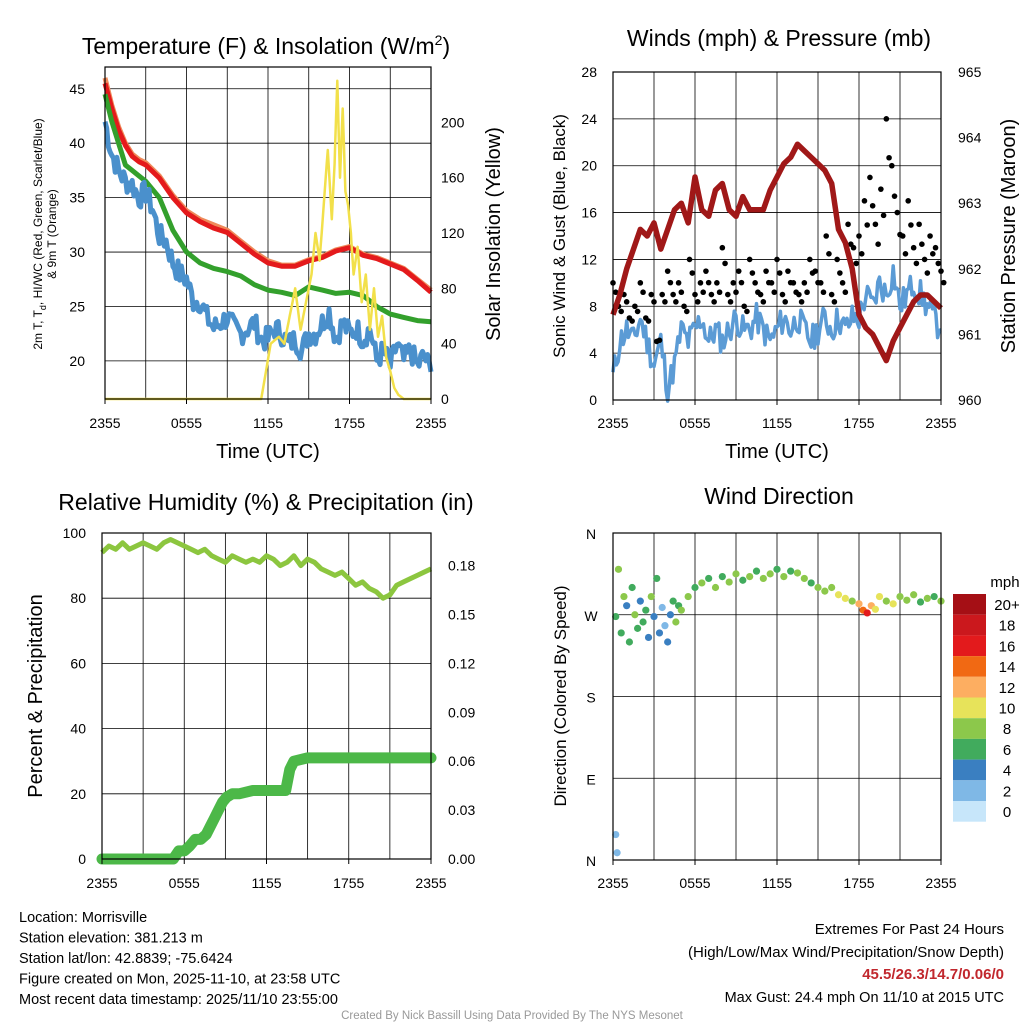 The image size is (1024, 1024). What do you see at coordinates (1004, 582) in the screenshot?
I see `legend-title: mph` at bounding box center [1004, 582].